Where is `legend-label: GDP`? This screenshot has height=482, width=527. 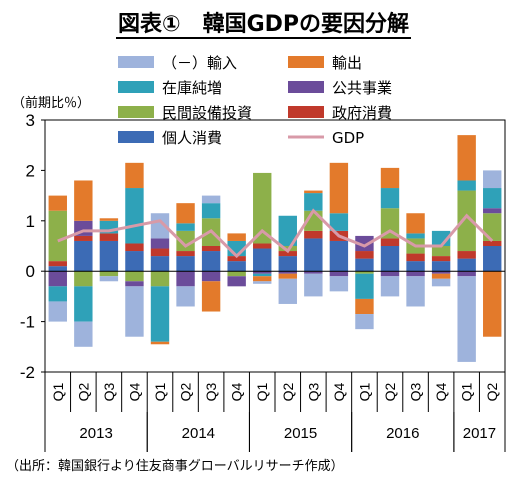 legend-label: GDP is located at coordinates (348, 138).